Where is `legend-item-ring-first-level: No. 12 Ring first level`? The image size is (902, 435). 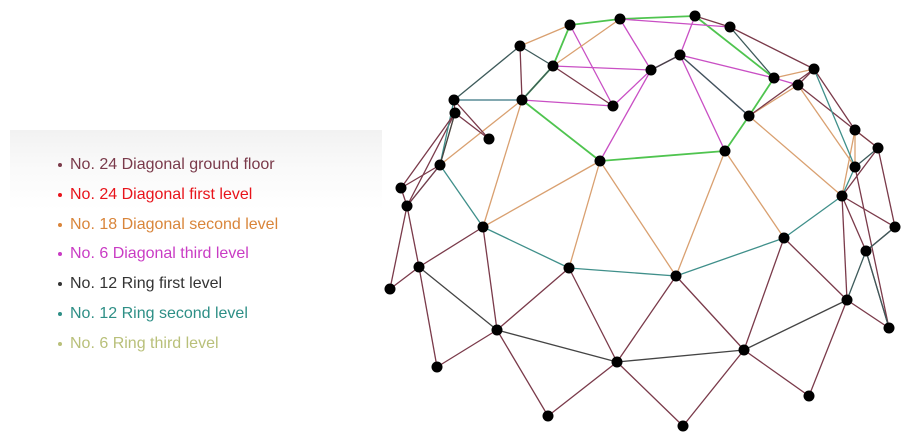 legend-item-ring-first-level: No. 12 Ring first level is located at coordinates (220, 284).